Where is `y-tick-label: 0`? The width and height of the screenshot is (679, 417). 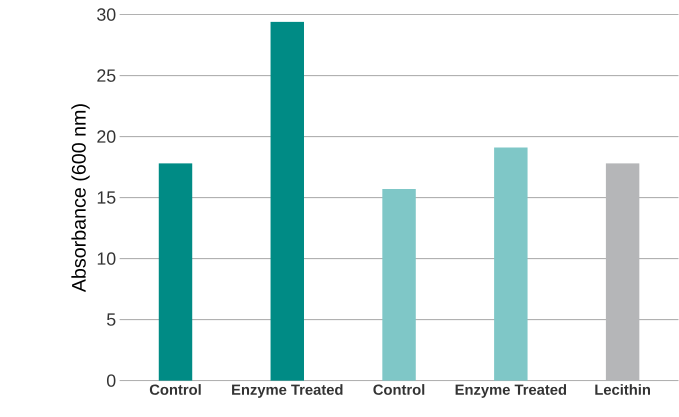
y-tick-label: 0 is located at coordinates (111, 380).